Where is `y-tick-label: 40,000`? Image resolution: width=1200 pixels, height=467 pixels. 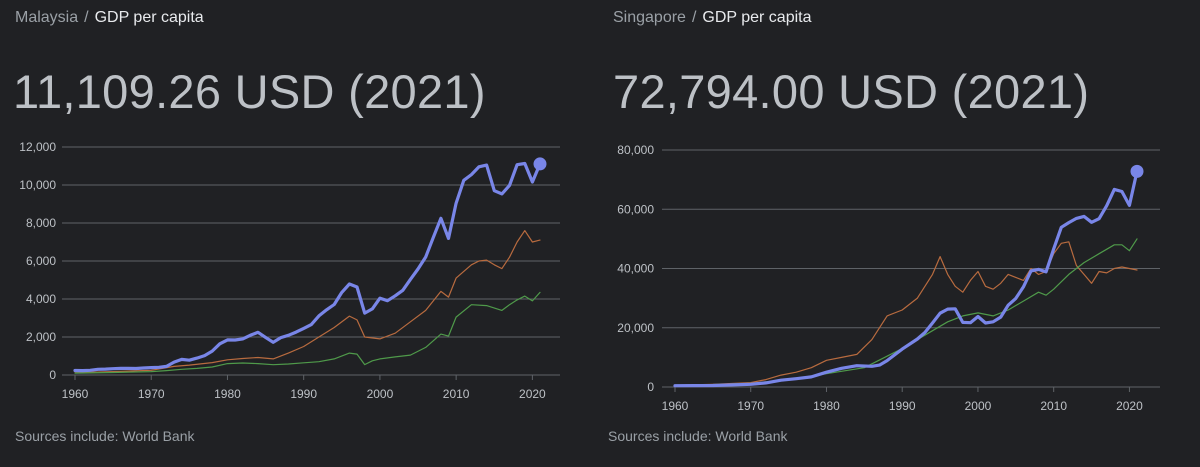 y-tick-label: 40,000 is located at coordinates (635, 269).